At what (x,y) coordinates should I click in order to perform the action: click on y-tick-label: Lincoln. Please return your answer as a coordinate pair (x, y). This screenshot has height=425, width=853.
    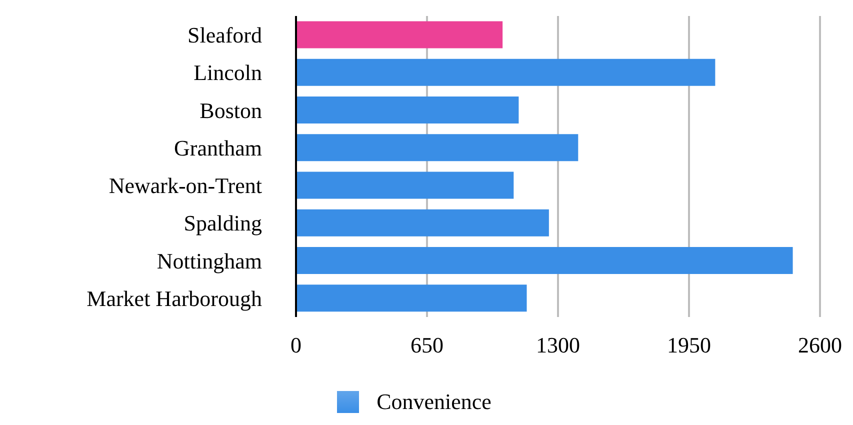
    Looking at the image, I should click on (228, 73).